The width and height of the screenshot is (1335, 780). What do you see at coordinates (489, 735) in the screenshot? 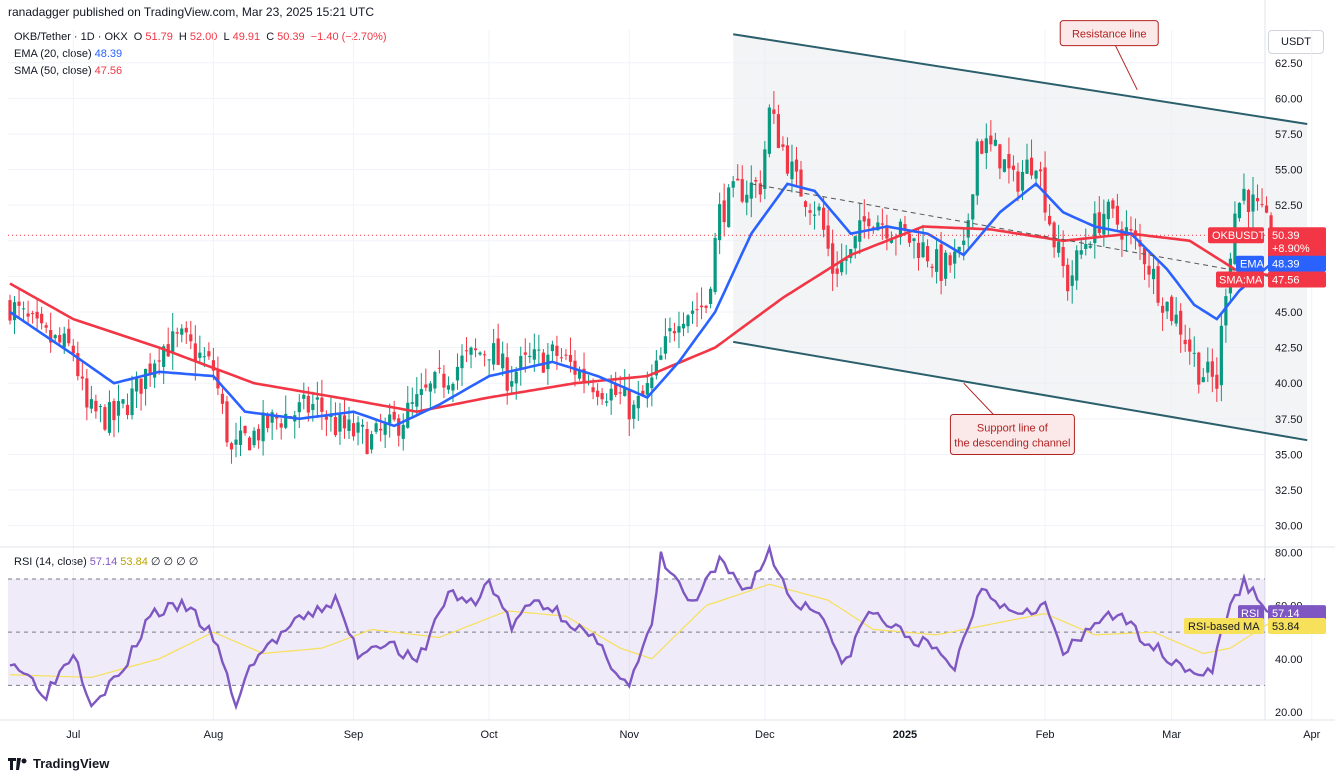
I see `time-tick-label: Oct` at bounding box center [489, 735].